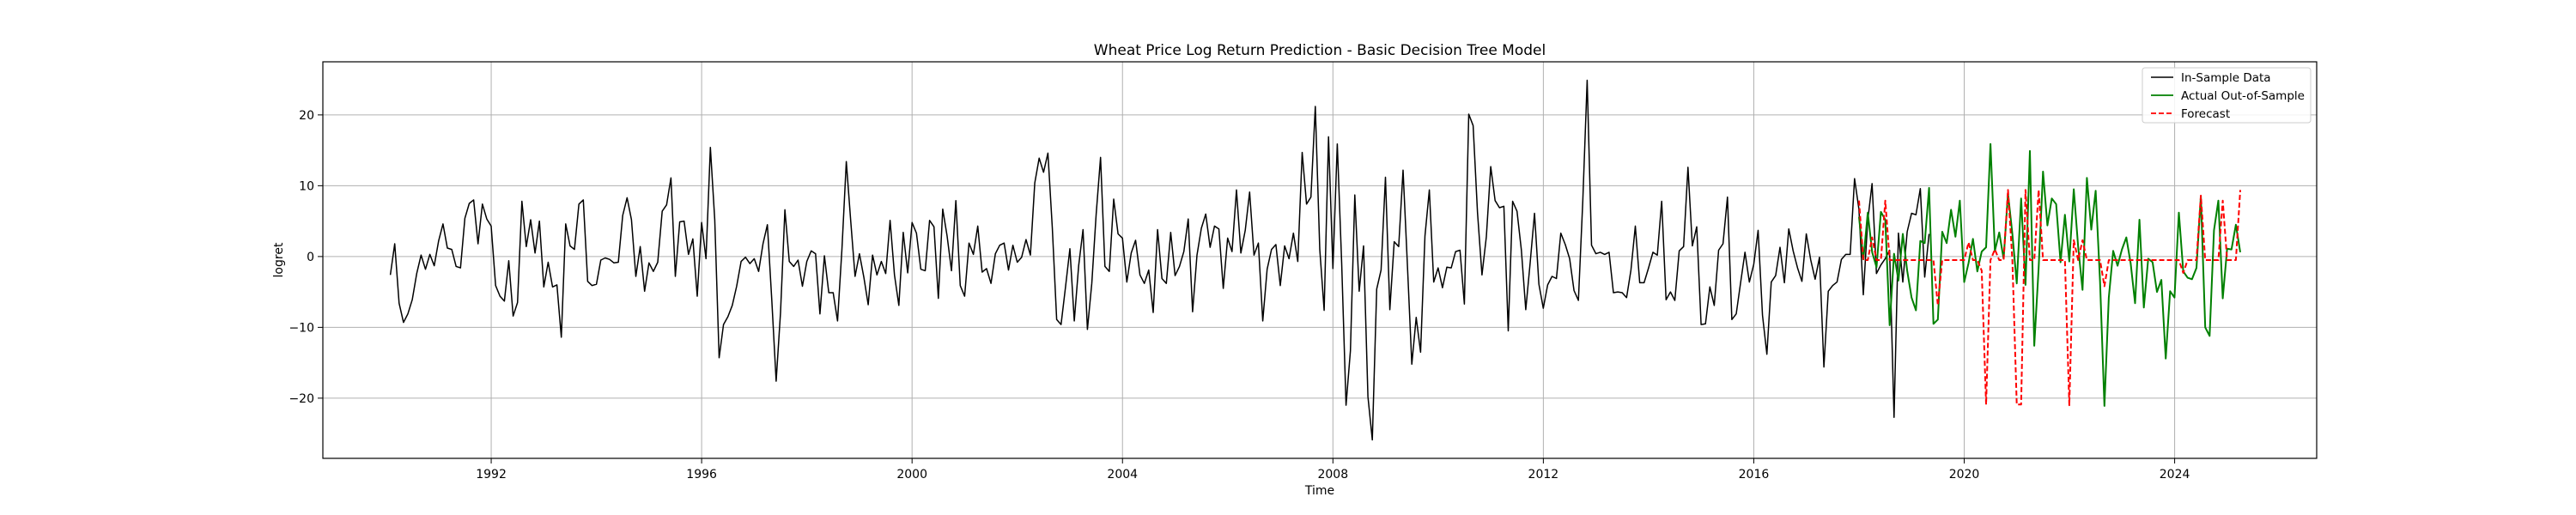 The width and height of the screenshot is (2576, 515). What do you see at coordinates (279, 259) in the screenshot?
I see `y-axis-label: logret` at bounding box center [279, 259].